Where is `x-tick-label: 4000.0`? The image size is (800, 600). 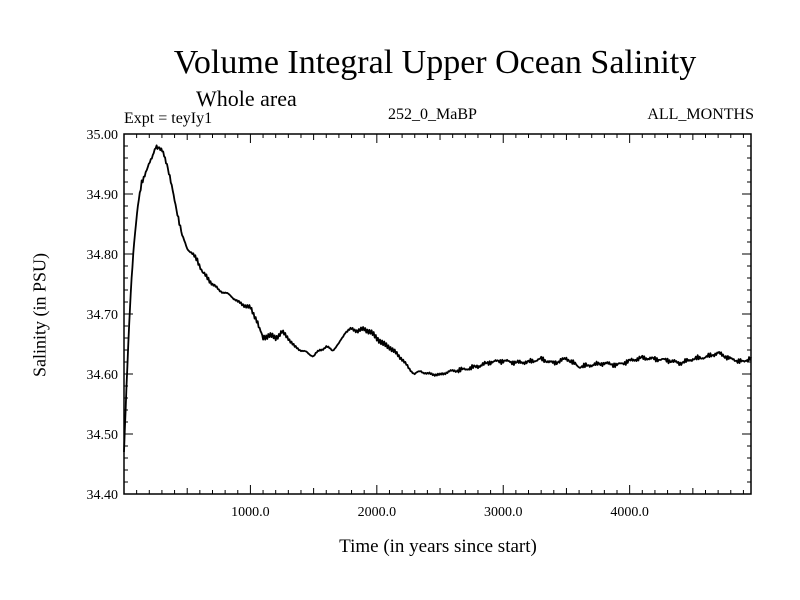
x-tick-label: 4000.0 is located at coordinates (629, 512).